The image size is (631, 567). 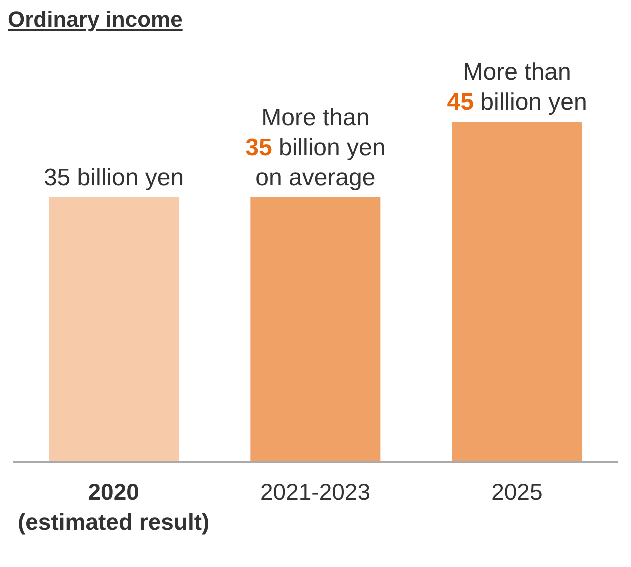 I want to click on x-tick-label: 2025, so click(x=517, y=492).